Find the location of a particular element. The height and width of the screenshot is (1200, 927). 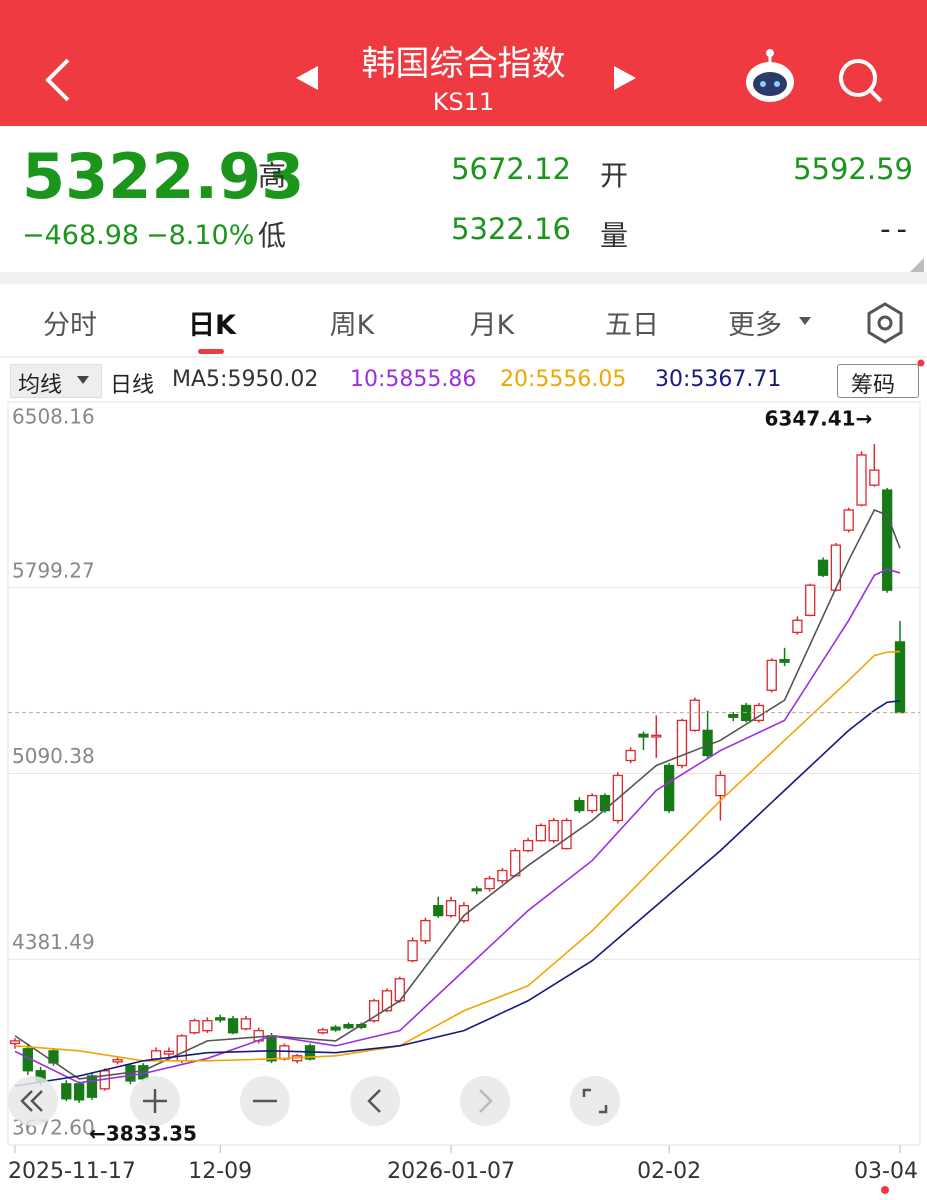

price: 5322.93 is located at coordinates (163, 176).